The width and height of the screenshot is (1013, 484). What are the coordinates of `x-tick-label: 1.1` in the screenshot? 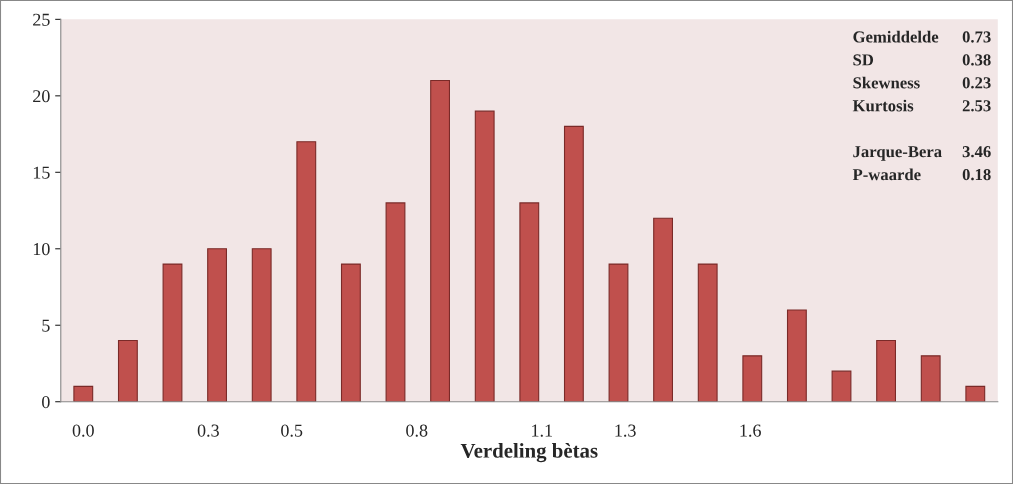 It's located at (542, 430).